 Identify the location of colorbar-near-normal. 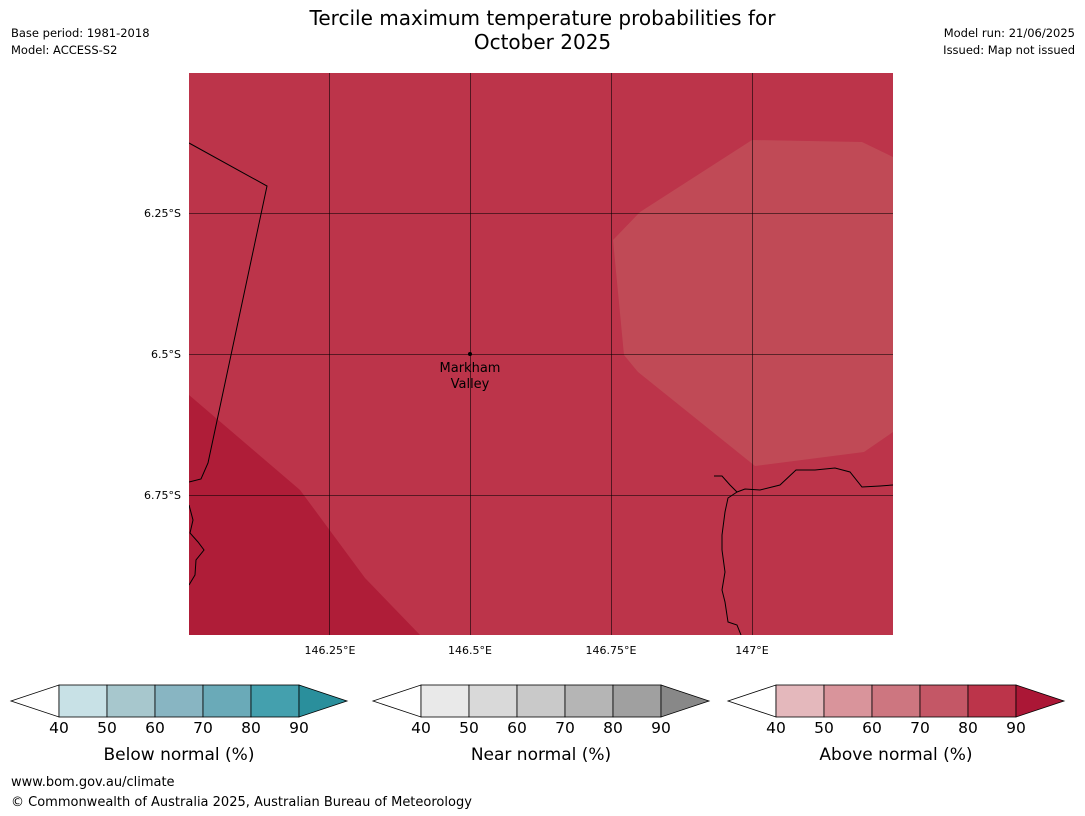
(541, 701).